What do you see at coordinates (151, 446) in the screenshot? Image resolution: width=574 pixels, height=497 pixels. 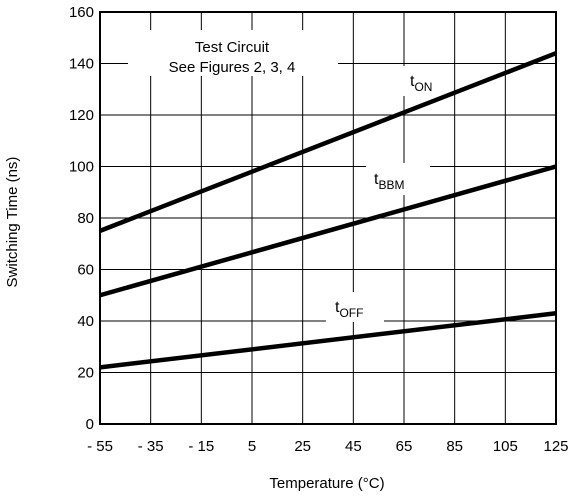 I see `x-tick-label: - 35` at bounding box center [151, 446].